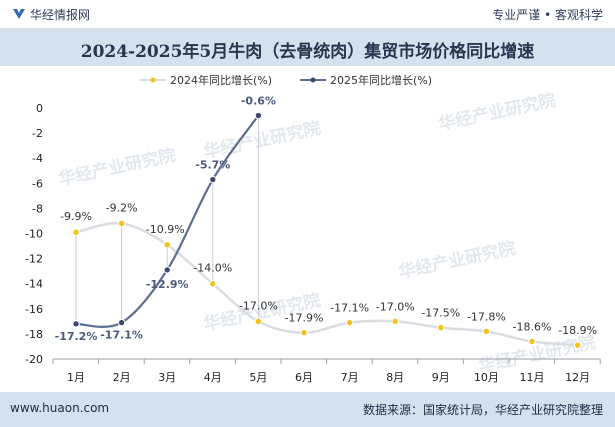 Image resolution: width=615 pixels, height=427 pixels. I want to click on footer-band, so click(307, 409).